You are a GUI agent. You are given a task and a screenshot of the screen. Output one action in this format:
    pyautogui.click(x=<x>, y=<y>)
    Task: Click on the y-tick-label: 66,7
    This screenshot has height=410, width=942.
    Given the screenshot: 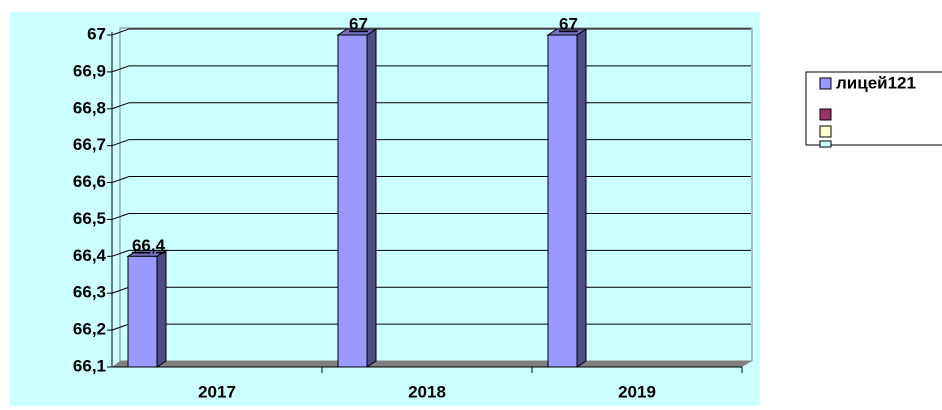 What is the action you would take?
    pyautogui.click(x=89, y=144)
    